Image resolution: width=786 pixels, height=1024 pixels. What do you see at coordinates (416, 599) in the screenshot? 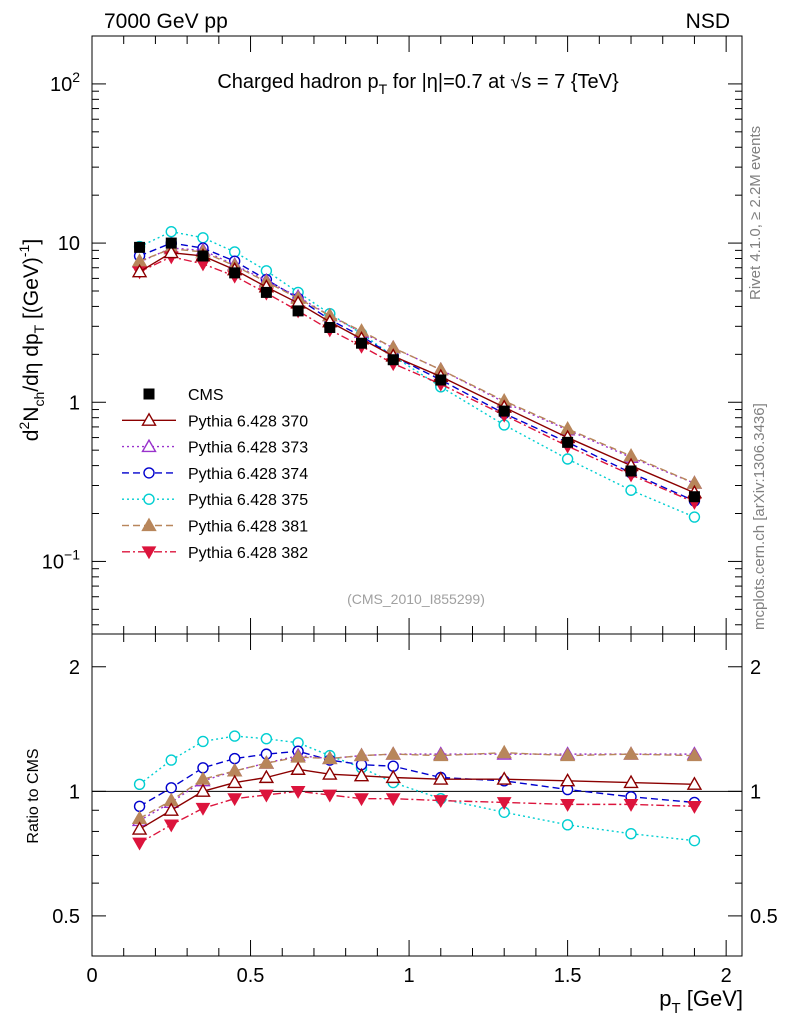
I see `analysis-watermark: (CMS_2010_I855299)` at bounding box center [416, 599].